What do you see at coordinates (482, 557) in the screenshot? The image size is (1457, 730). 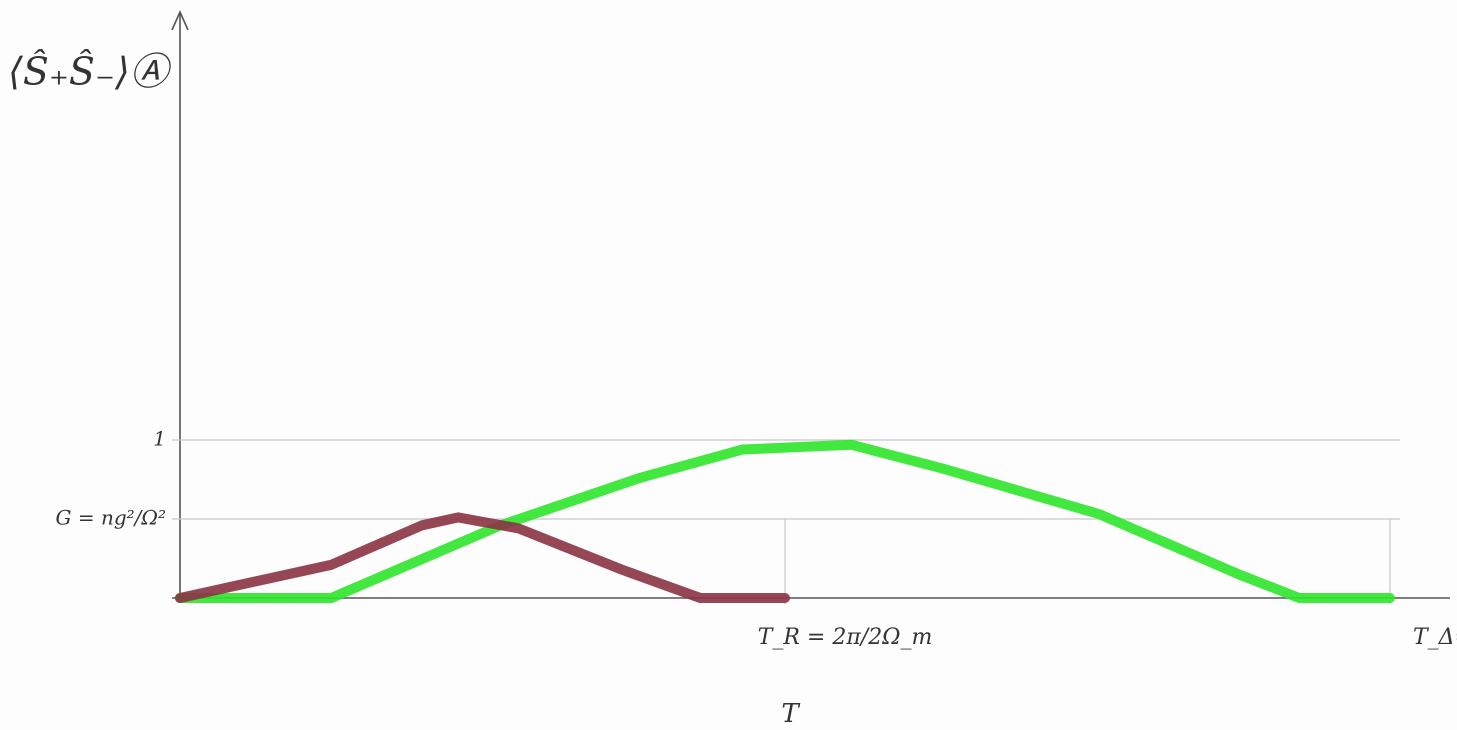 I see `curve` at bounding box center [482, 557].